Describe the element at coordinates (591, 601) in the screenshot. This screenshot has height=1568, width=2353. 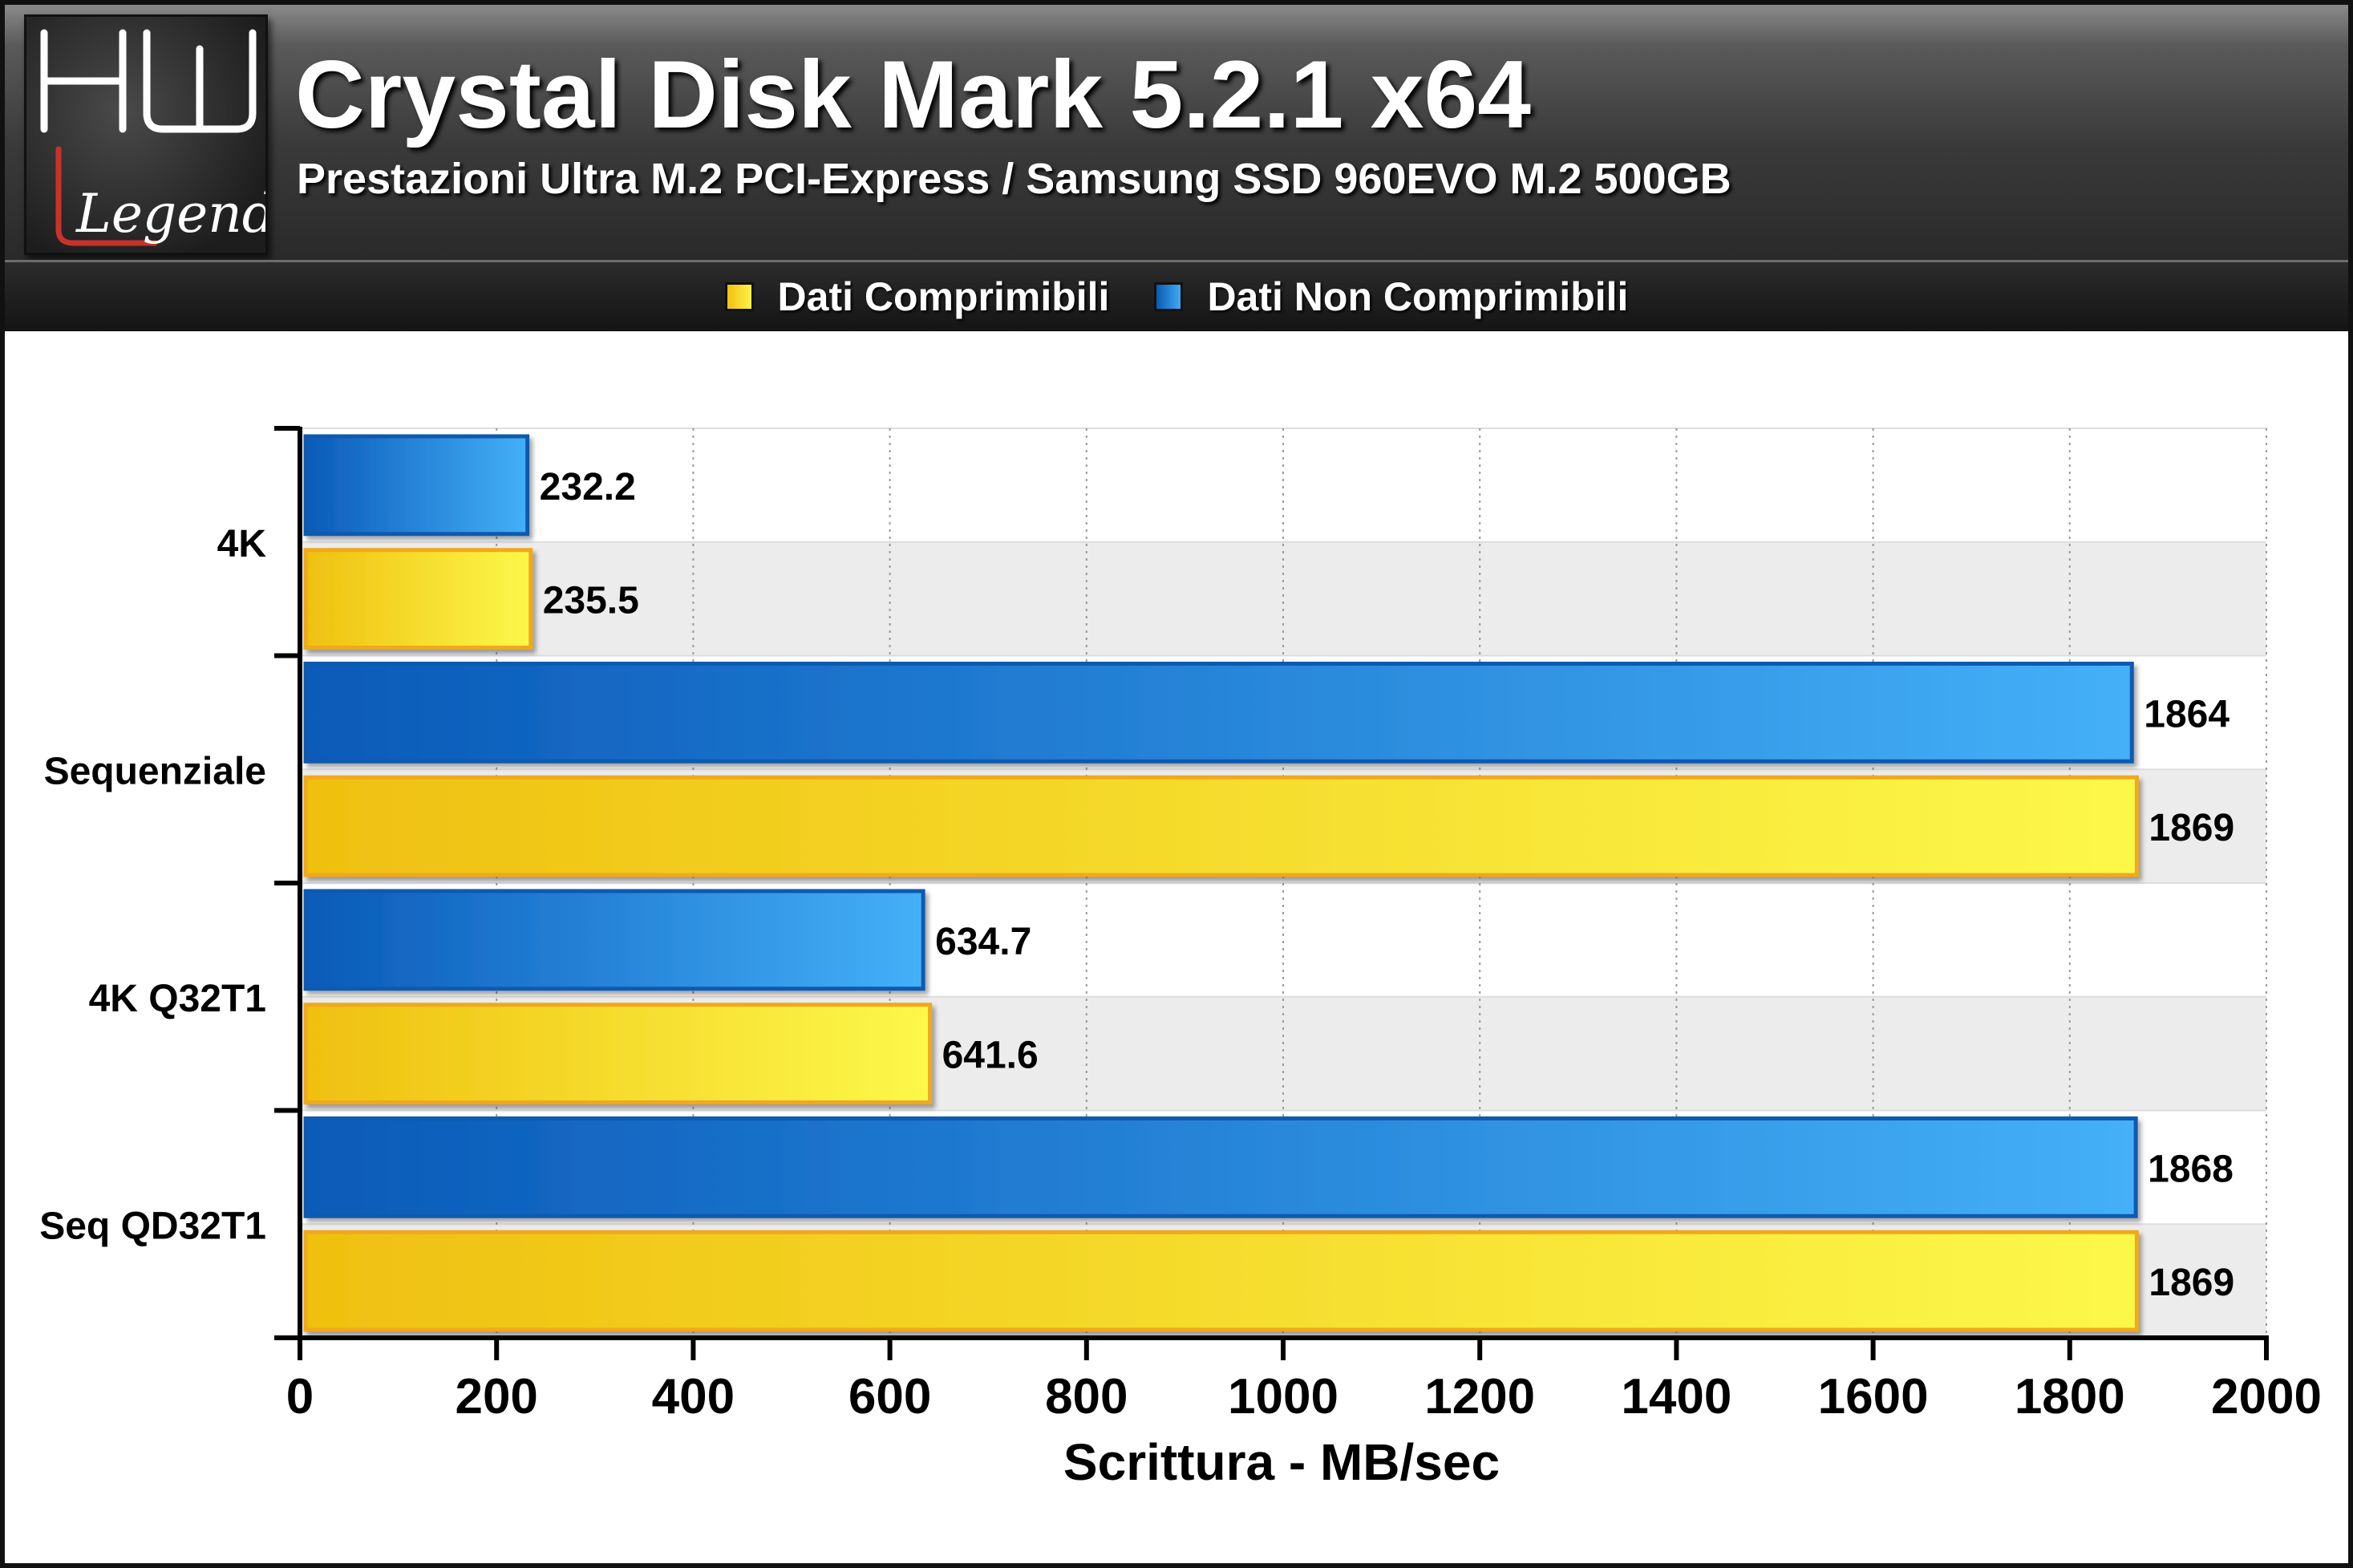
I see `value-label: 235.5` at that location.